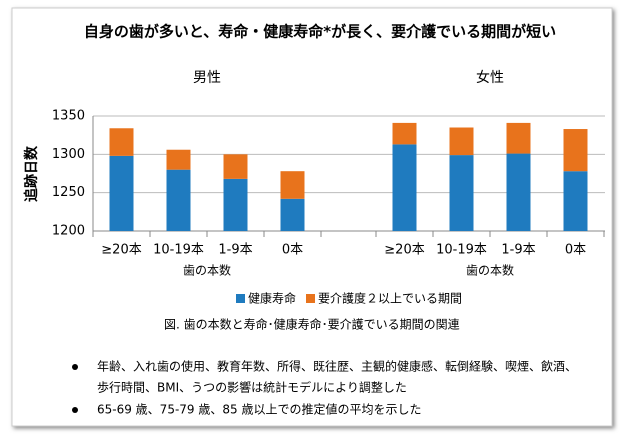  What do you see at coordinates (68, 154) in the screenshot?
I see `y-tick-label: 1300` at bounding box center [68, 154].